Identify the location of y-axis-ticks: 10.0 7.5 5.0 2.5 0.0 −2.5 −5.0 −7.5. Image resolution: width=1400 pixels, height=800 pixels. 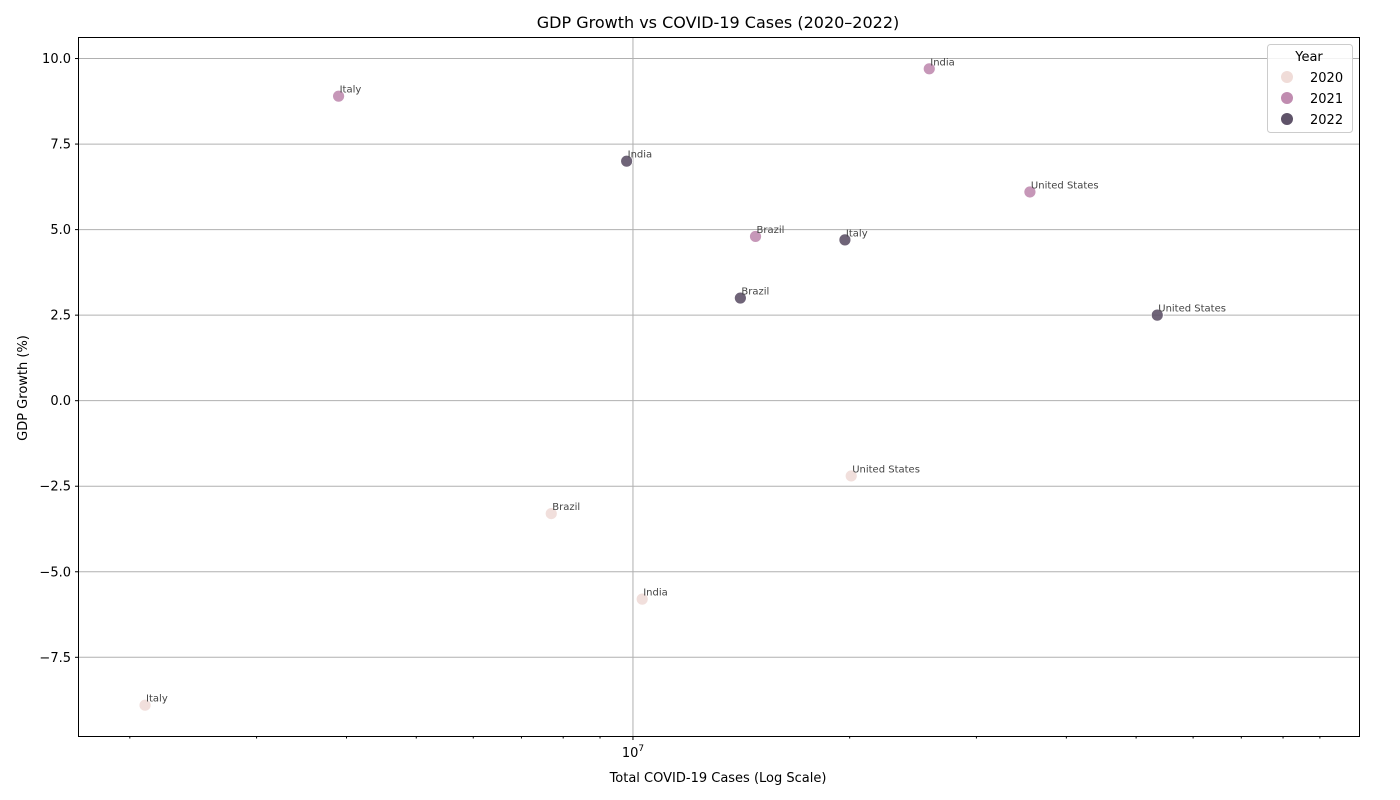
(59, 359).